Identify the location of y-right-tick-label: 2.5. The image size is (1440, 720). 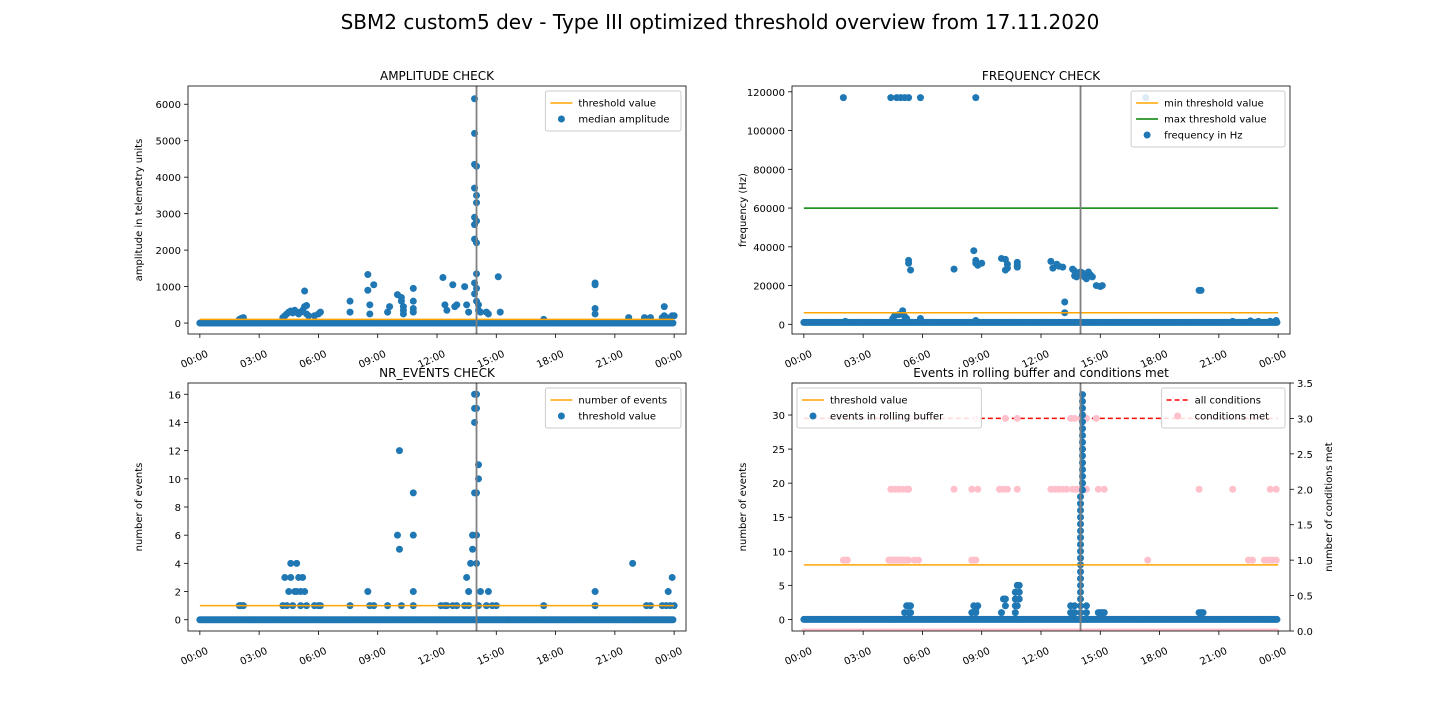
(1305, 455).